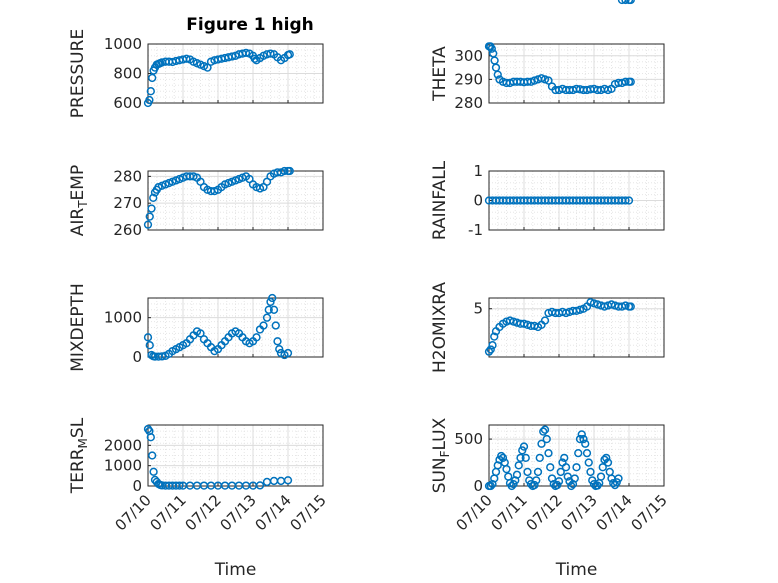 The height and width of the screenshot is (583, 778). Describe the element at coordinates (79, 200) in the screenshot. I see `y-axis-label: AIRTEMP` at that location.